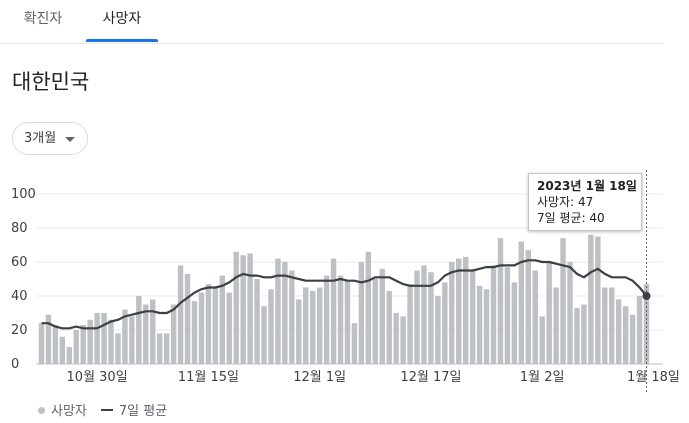  I want to click on x-tick-label: 10월 30일, so click(97, 377).